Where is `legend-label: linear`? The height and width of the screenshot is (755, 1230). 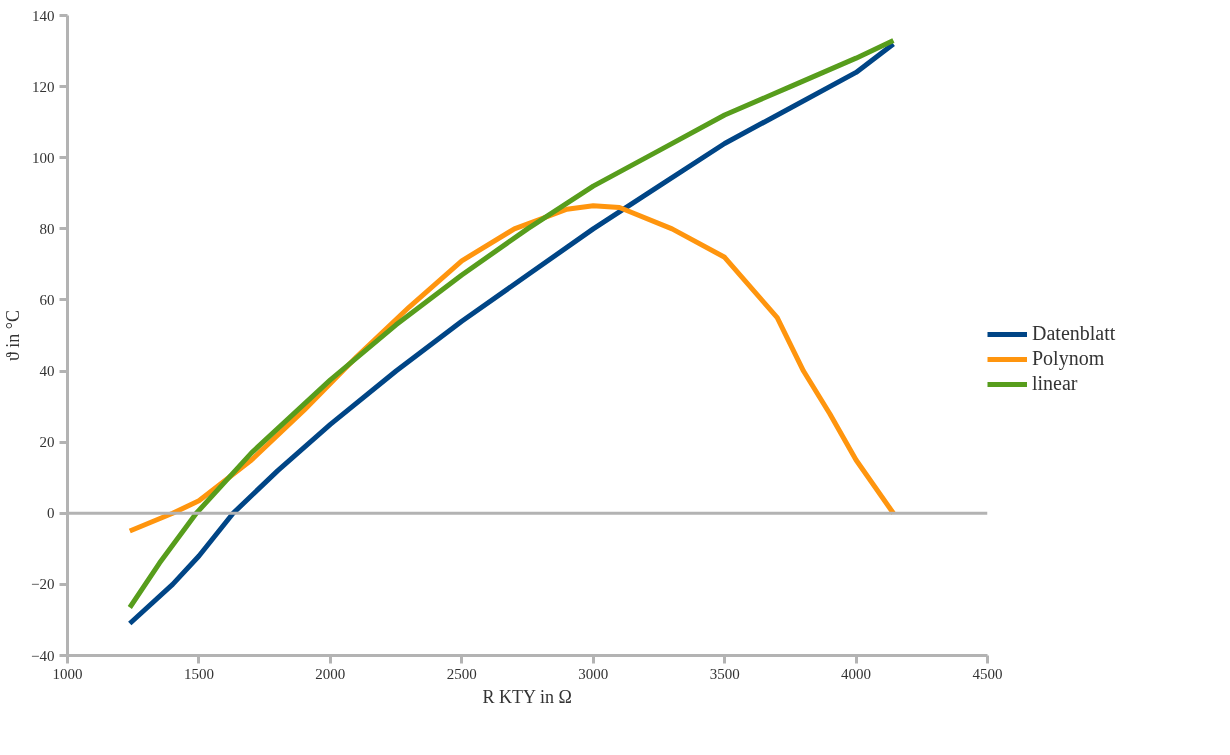 legend-label: linear is located at coordinates (1055, 383).